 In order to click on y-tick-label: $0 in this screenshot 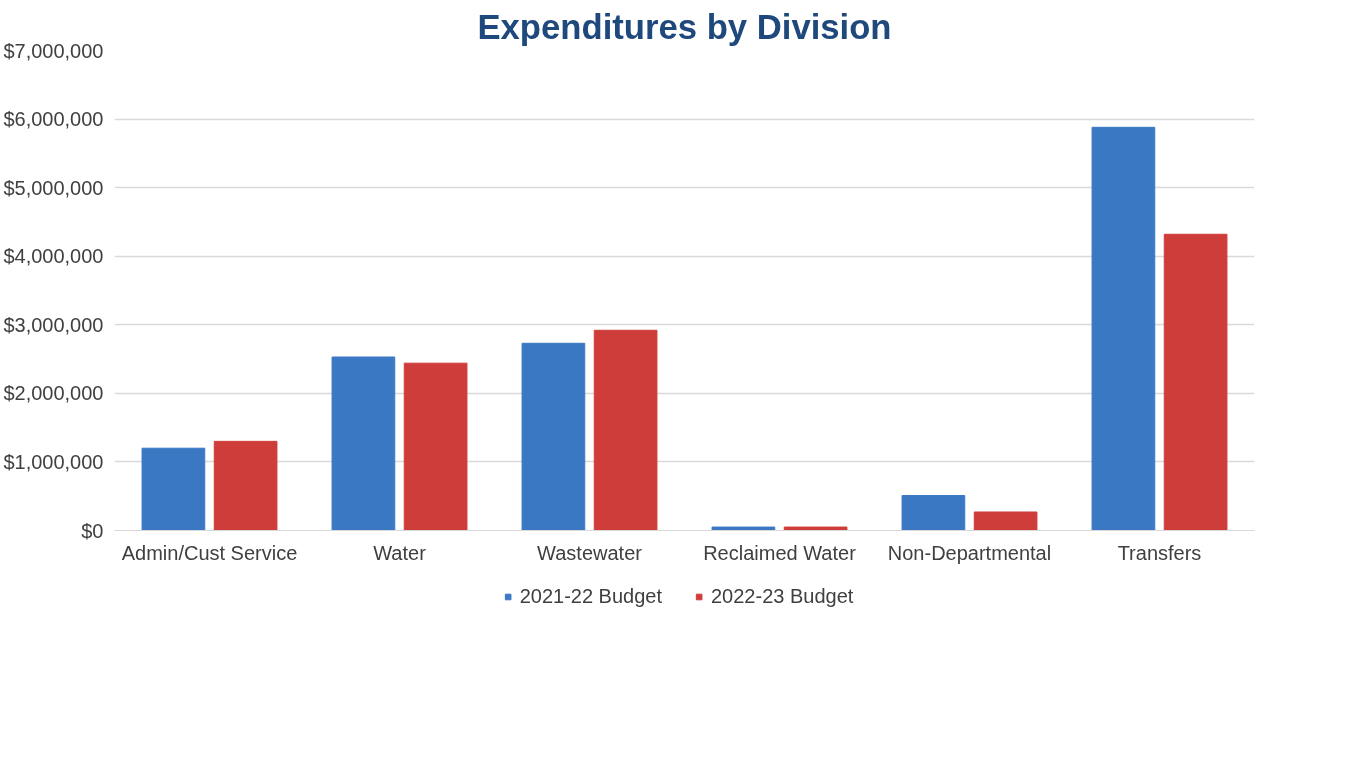, I will do `click(92, 530)`.